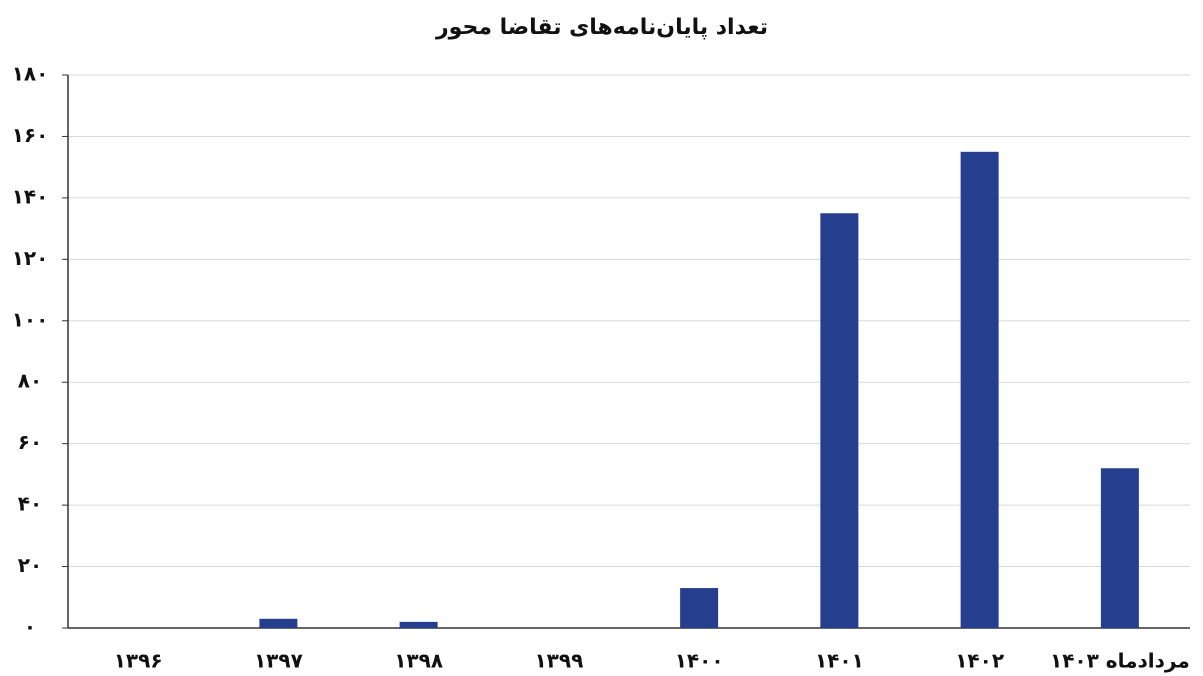  Describe the element at coordinates (558, 661) in the screenshot. I see `x-tick-label: ۱۳۹۹` at that location.